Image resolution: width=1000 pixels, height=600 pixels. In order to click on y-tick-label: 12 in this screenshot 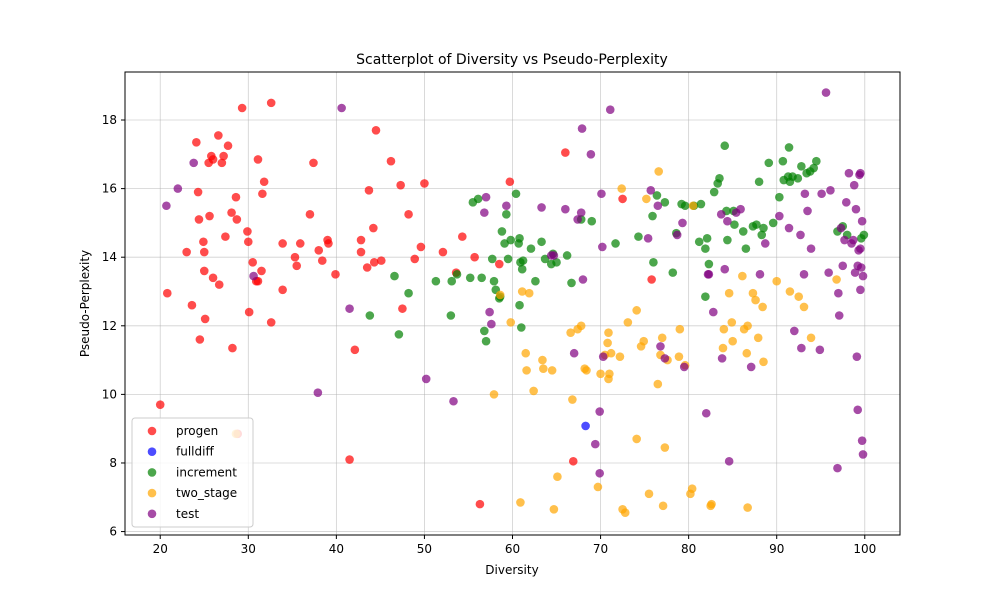, I will do `click(109, 326)`.